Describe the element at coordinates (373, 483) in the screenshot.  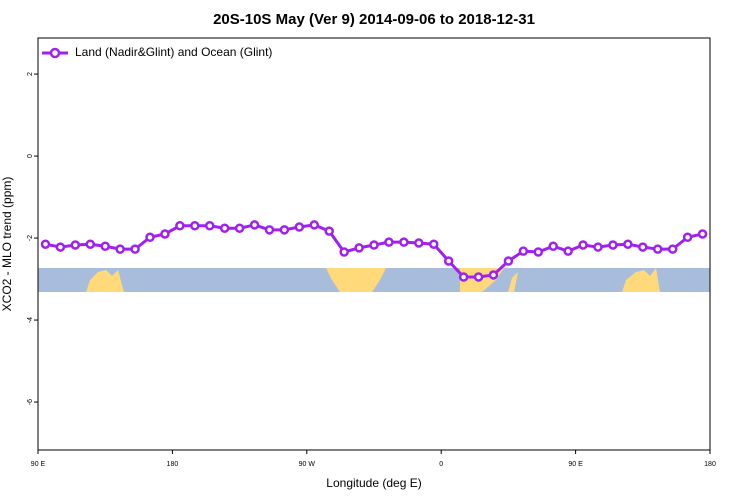
I see `x-axis-label: Longitude (deg E)` at that location.